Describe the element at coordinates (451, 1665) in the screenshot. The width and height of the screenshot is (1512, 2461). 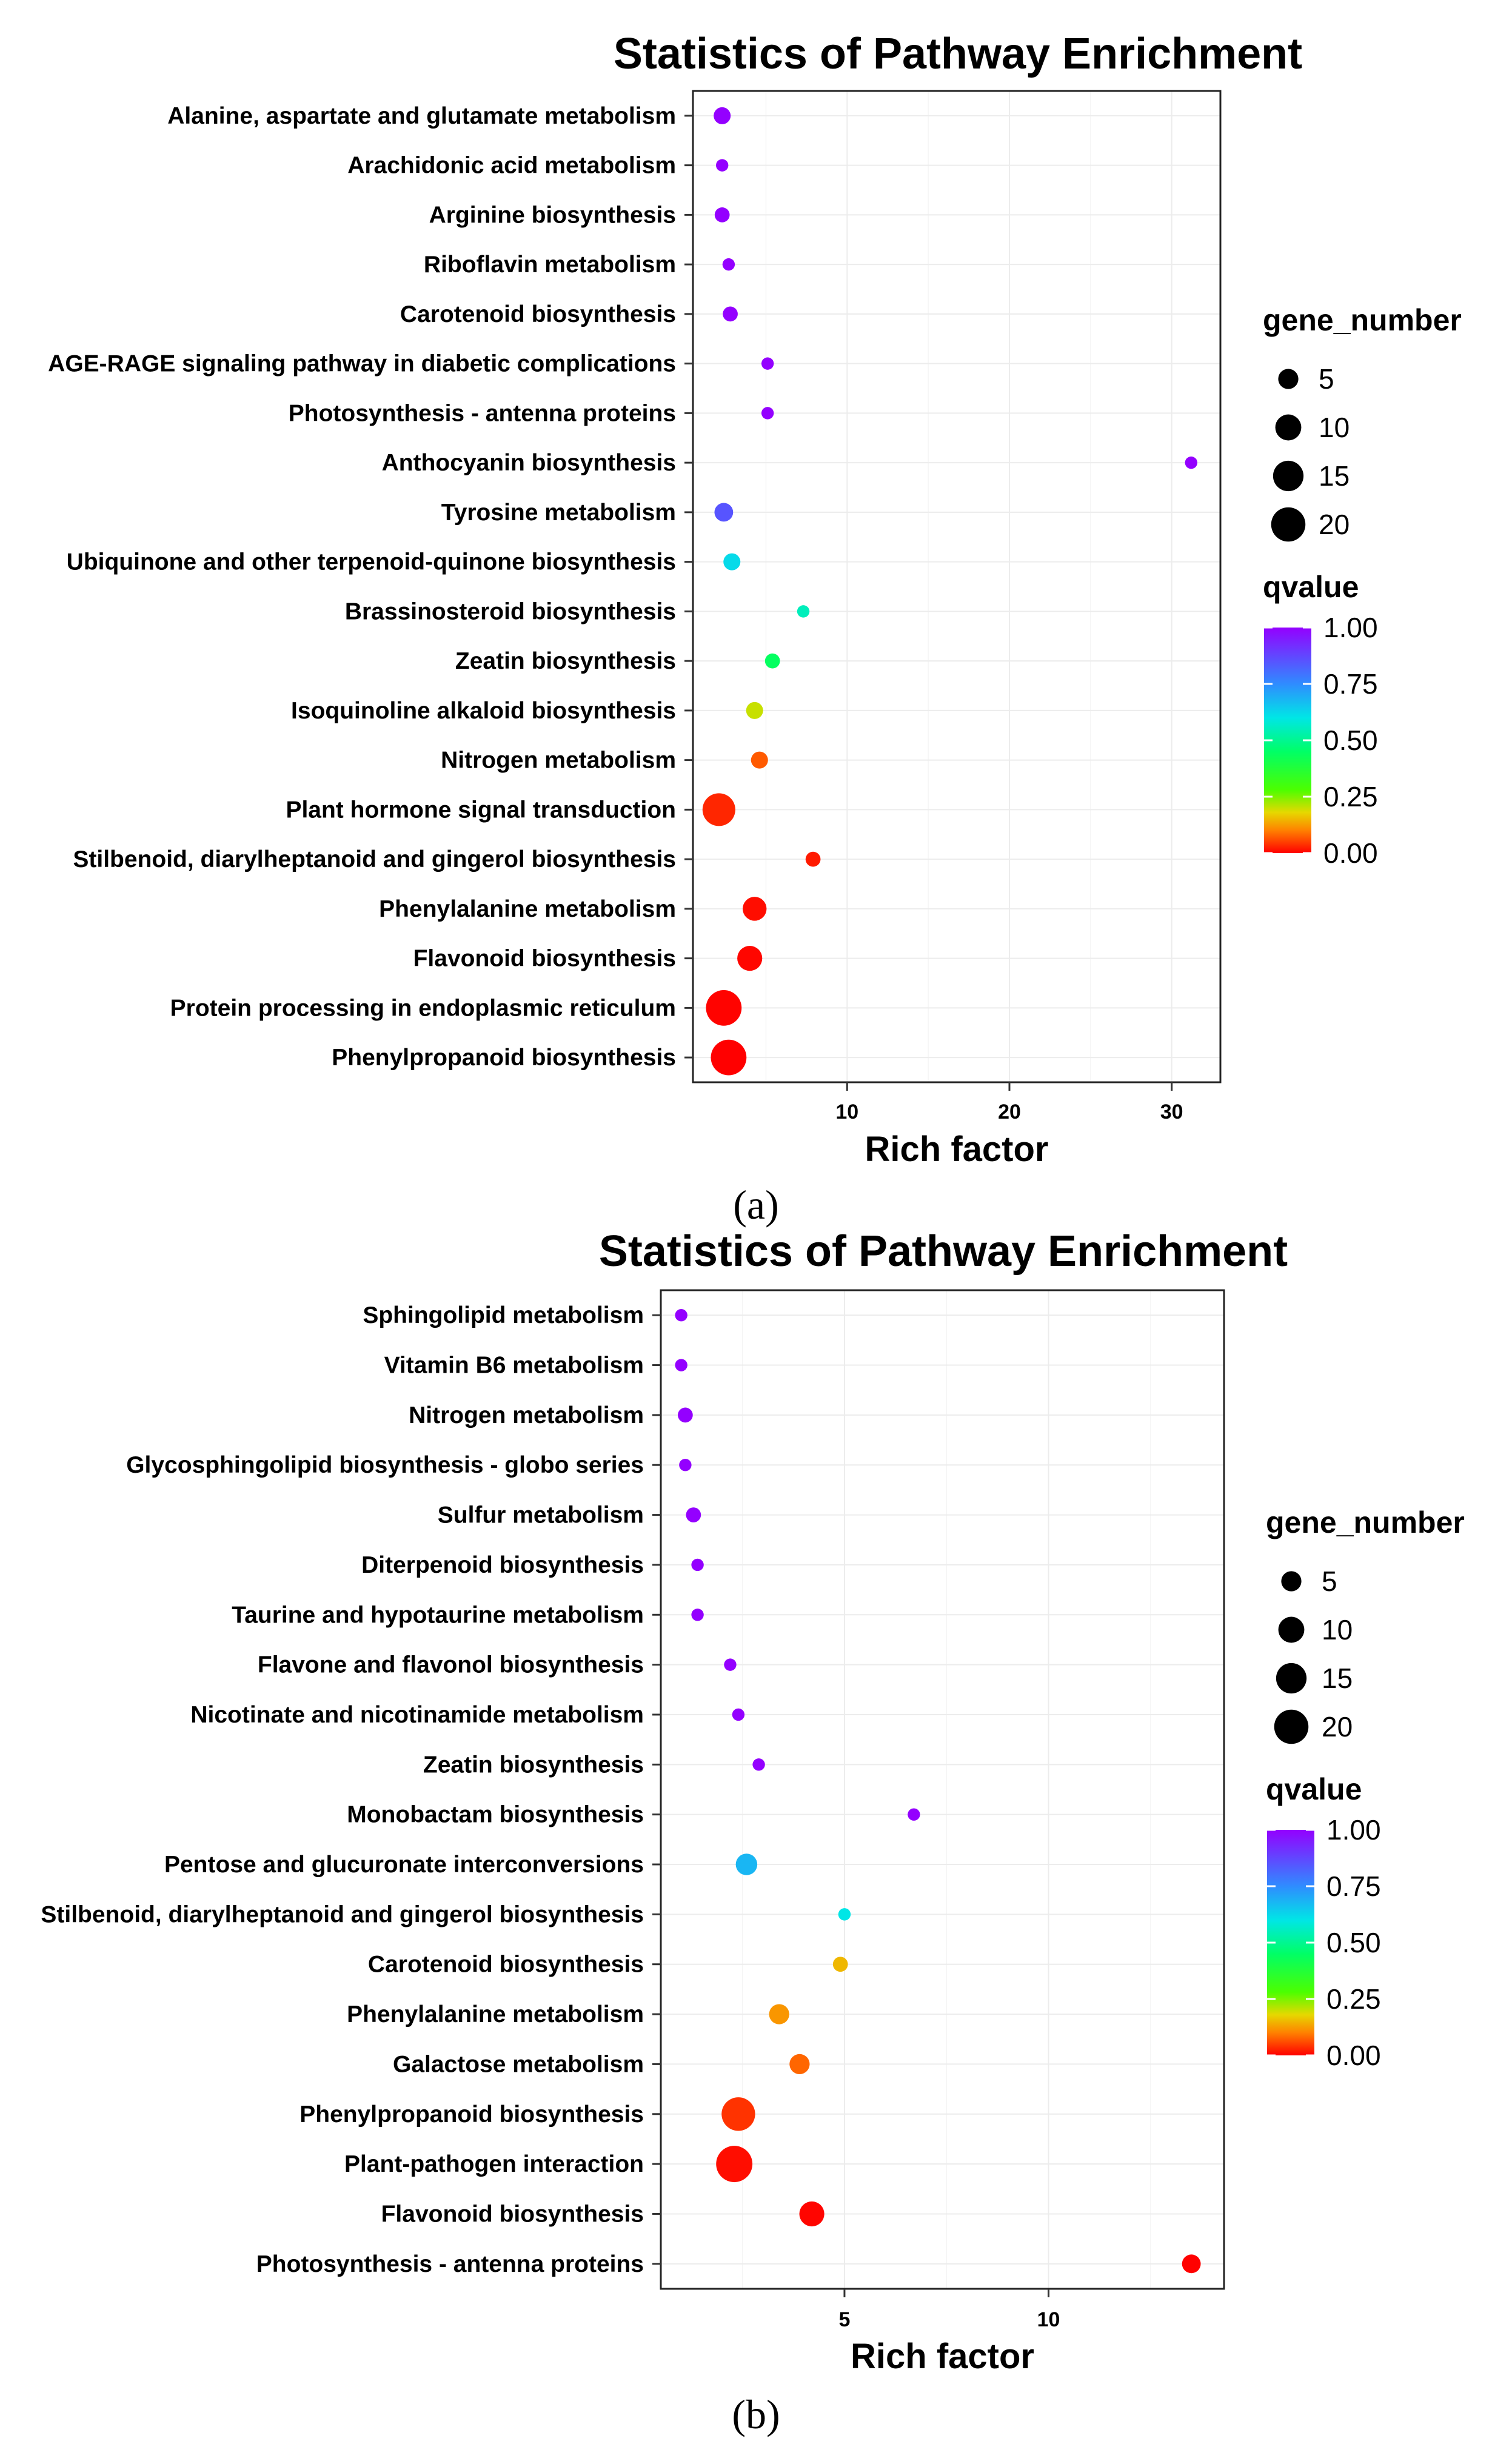
I see `y-tick-label: Flavone and flavonol biosynthesis` at that location.